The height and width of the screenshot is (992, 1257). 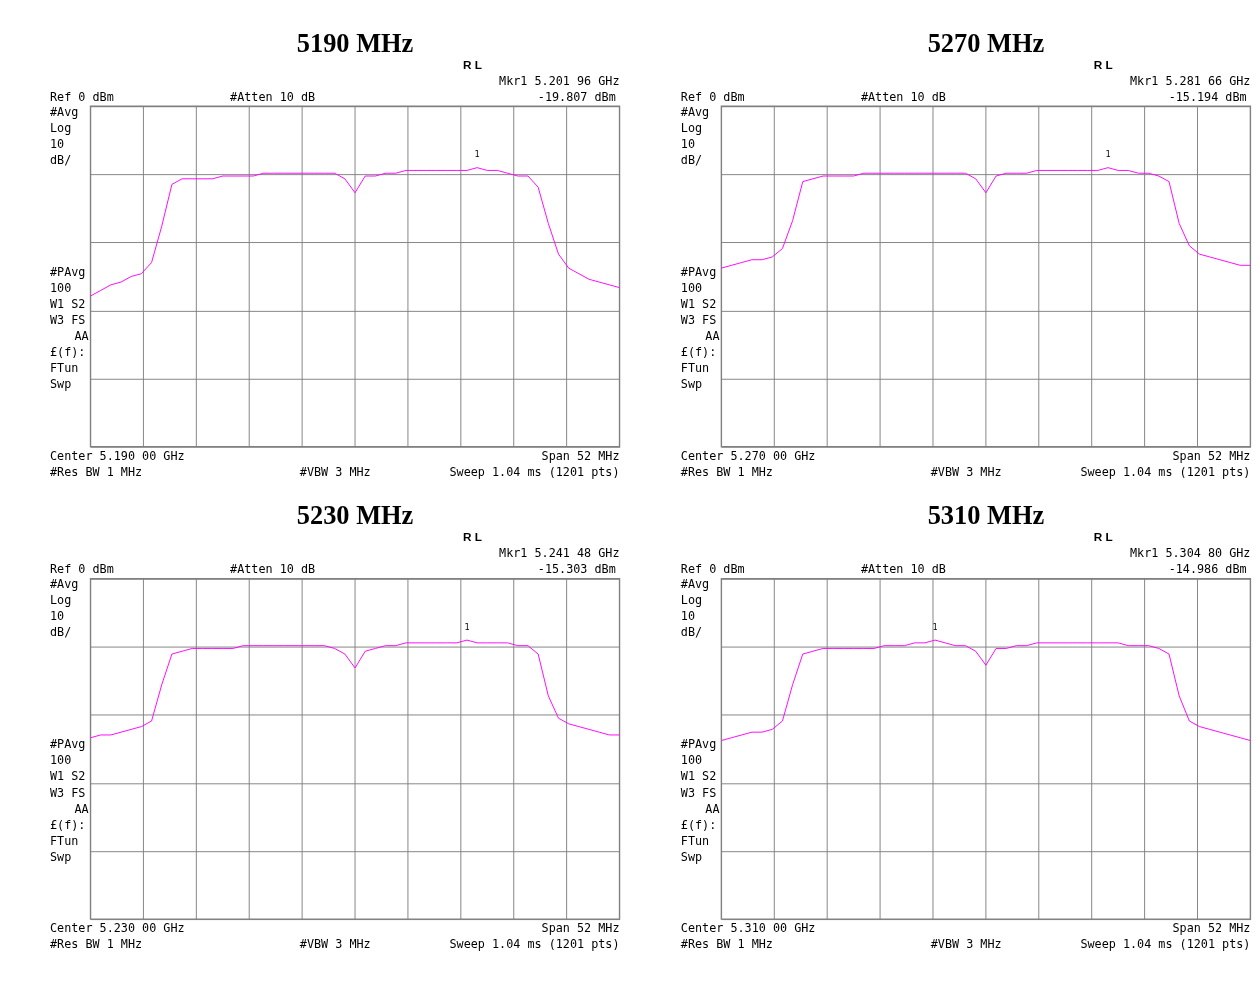 I want to click on text: -14.986 dBm, so click(x=1207, y=569).